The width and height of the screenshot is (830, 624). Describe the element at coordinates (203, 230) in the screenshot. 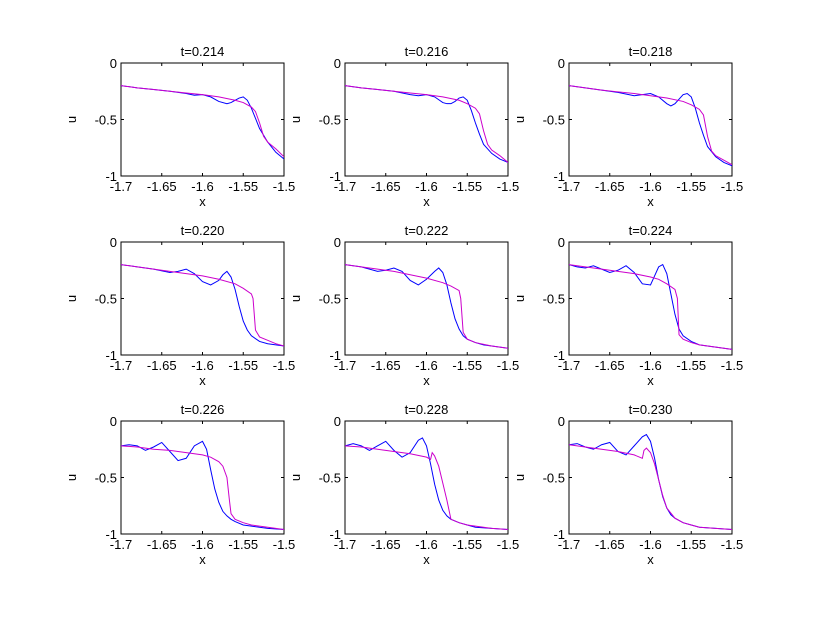

I see `subplot-title: t=0.220` at that location.